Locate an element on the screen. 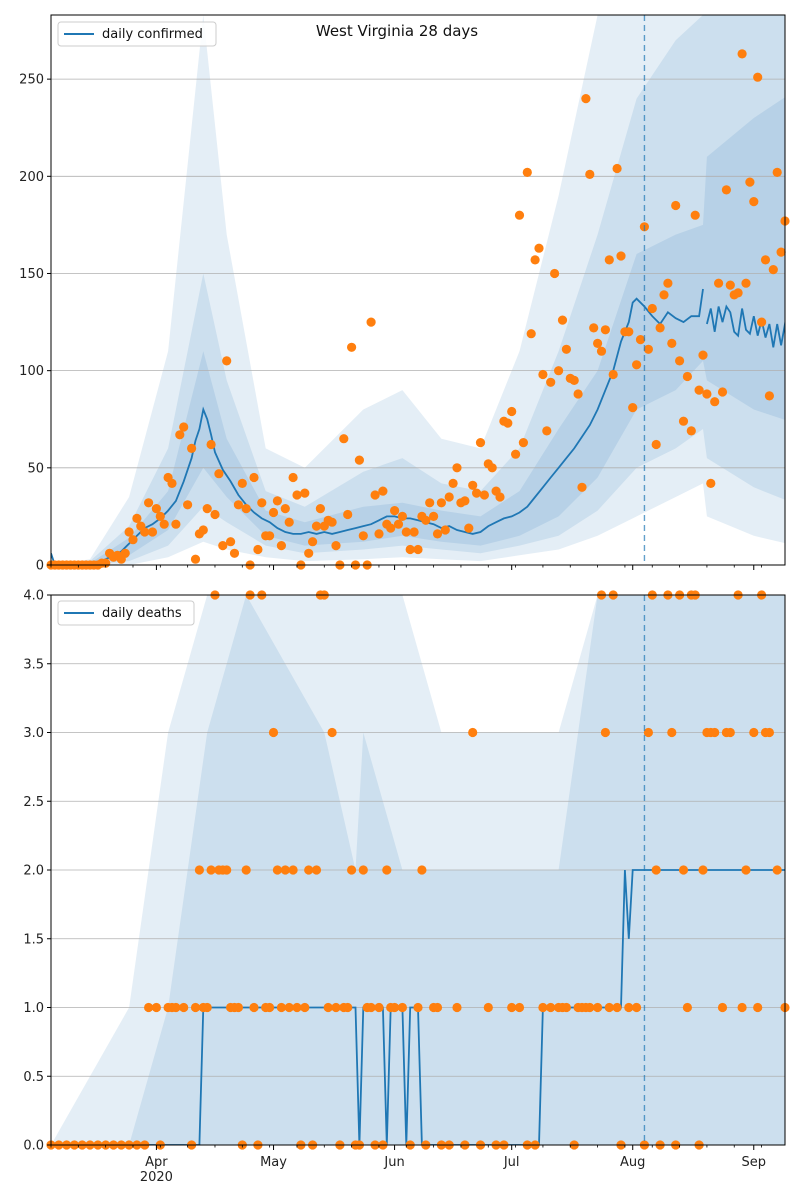  x-tick-label: May is located at coordinates (273, 1162).